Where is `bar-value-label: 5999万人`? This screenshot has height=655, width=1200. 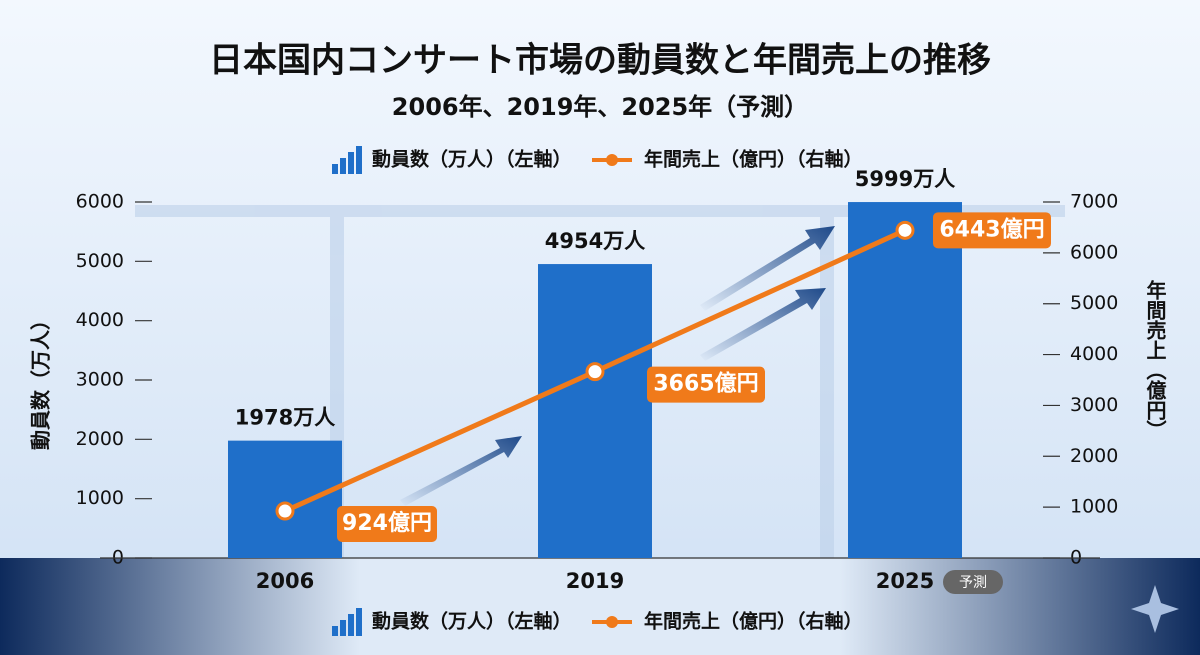 bar-value-label: 5999万人 is located at coordinates (905, 179).